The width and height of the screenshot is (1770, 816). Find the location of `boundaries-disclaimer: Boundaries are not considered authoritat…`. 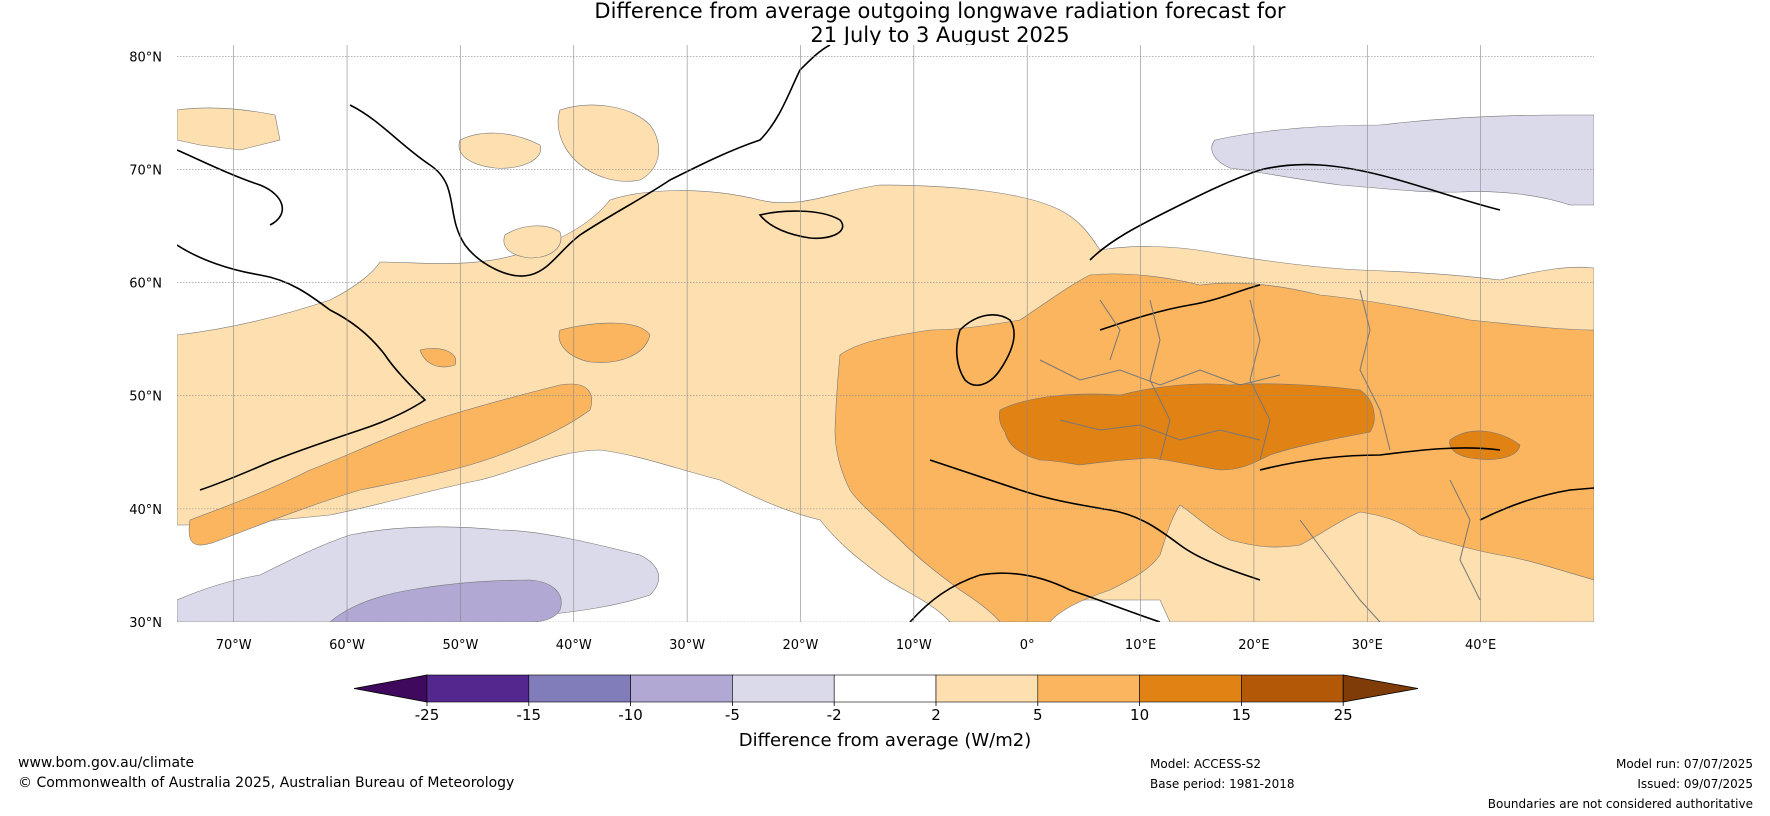

boundaries-disclaimer: Boundaries are not considered authoritat… is located at coordinates (1620, 804).